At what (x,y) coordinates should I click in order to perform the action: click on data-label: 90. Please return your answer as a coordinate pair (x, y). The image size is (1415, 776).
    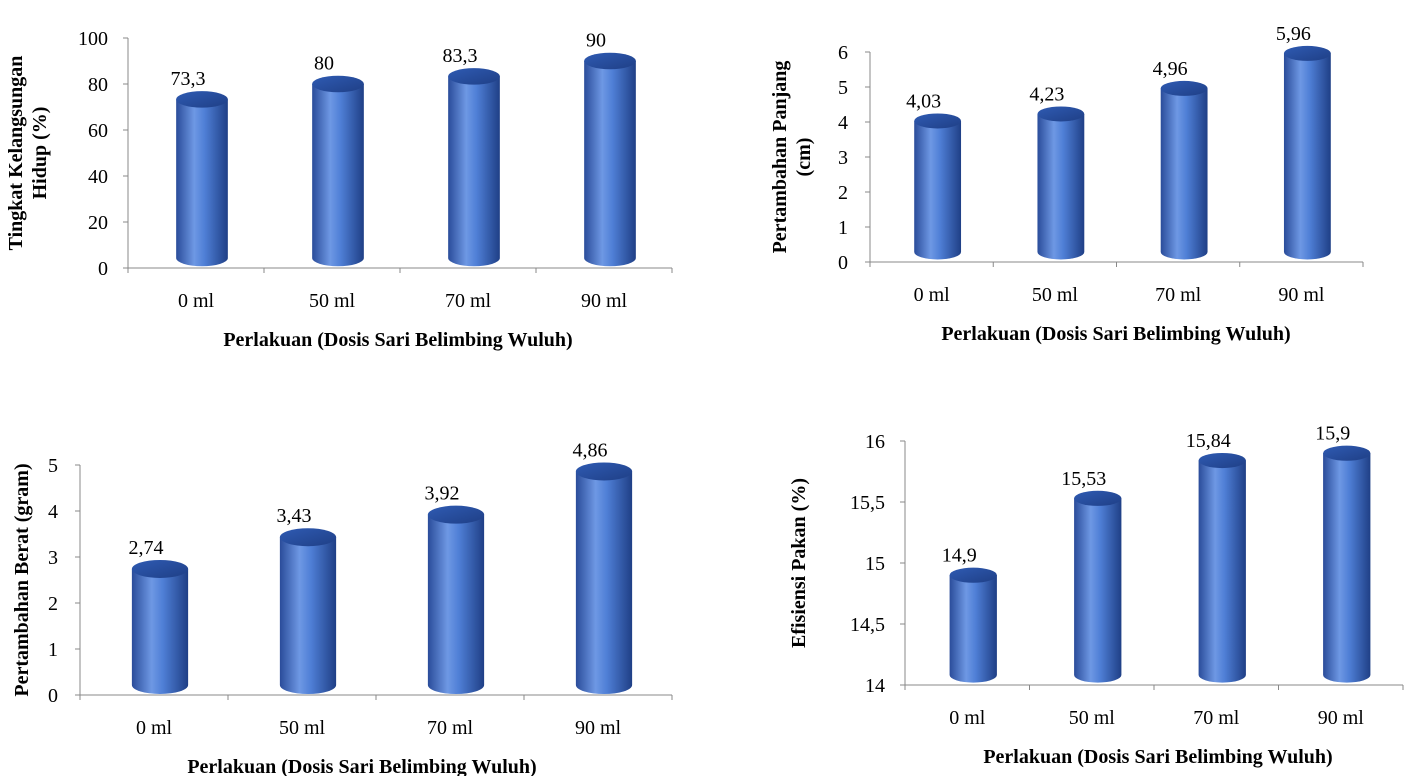
    Looking at the image, I should click on (596, 41).